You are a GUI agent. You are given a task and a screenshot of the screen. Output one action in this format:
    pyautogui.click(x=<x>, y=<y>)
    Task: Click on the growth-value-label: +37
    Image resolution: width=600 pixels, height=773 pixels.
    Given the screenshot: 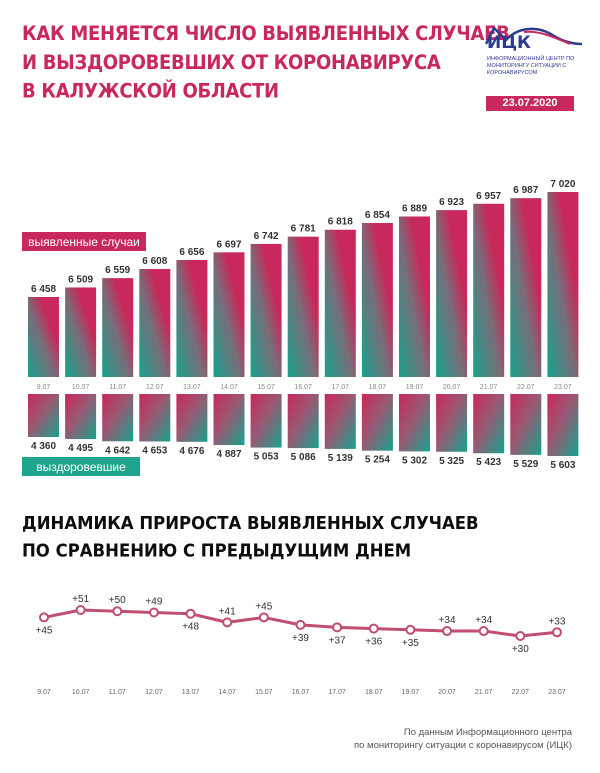 What is the action you would take?
    pyautogui.click(x=337, y=640)
    